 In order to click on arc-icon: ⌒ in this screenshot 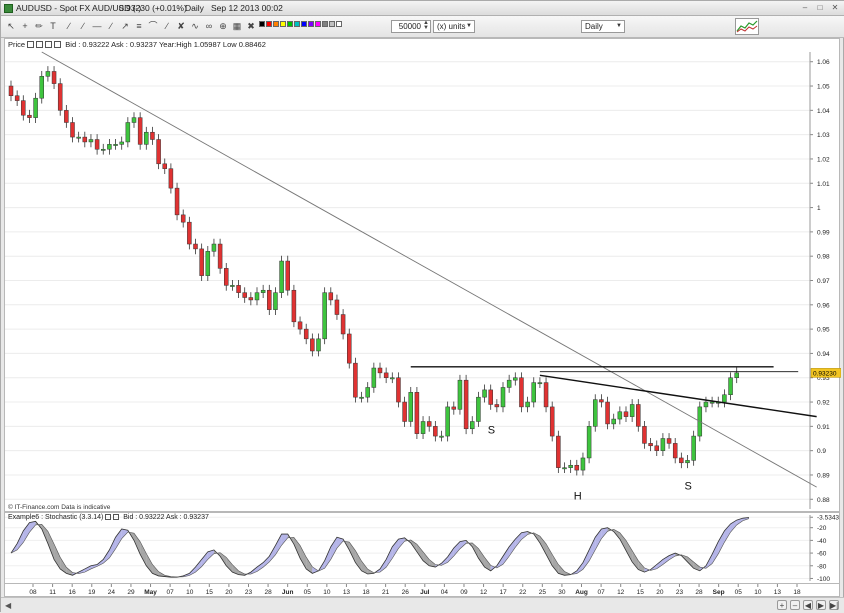, I will do `click(153, 26)`.